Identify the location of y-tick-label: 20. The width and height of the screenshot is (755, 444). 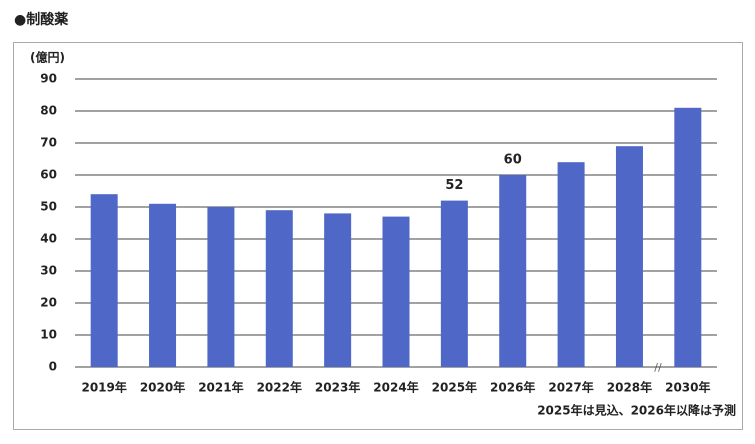
(48, 303).